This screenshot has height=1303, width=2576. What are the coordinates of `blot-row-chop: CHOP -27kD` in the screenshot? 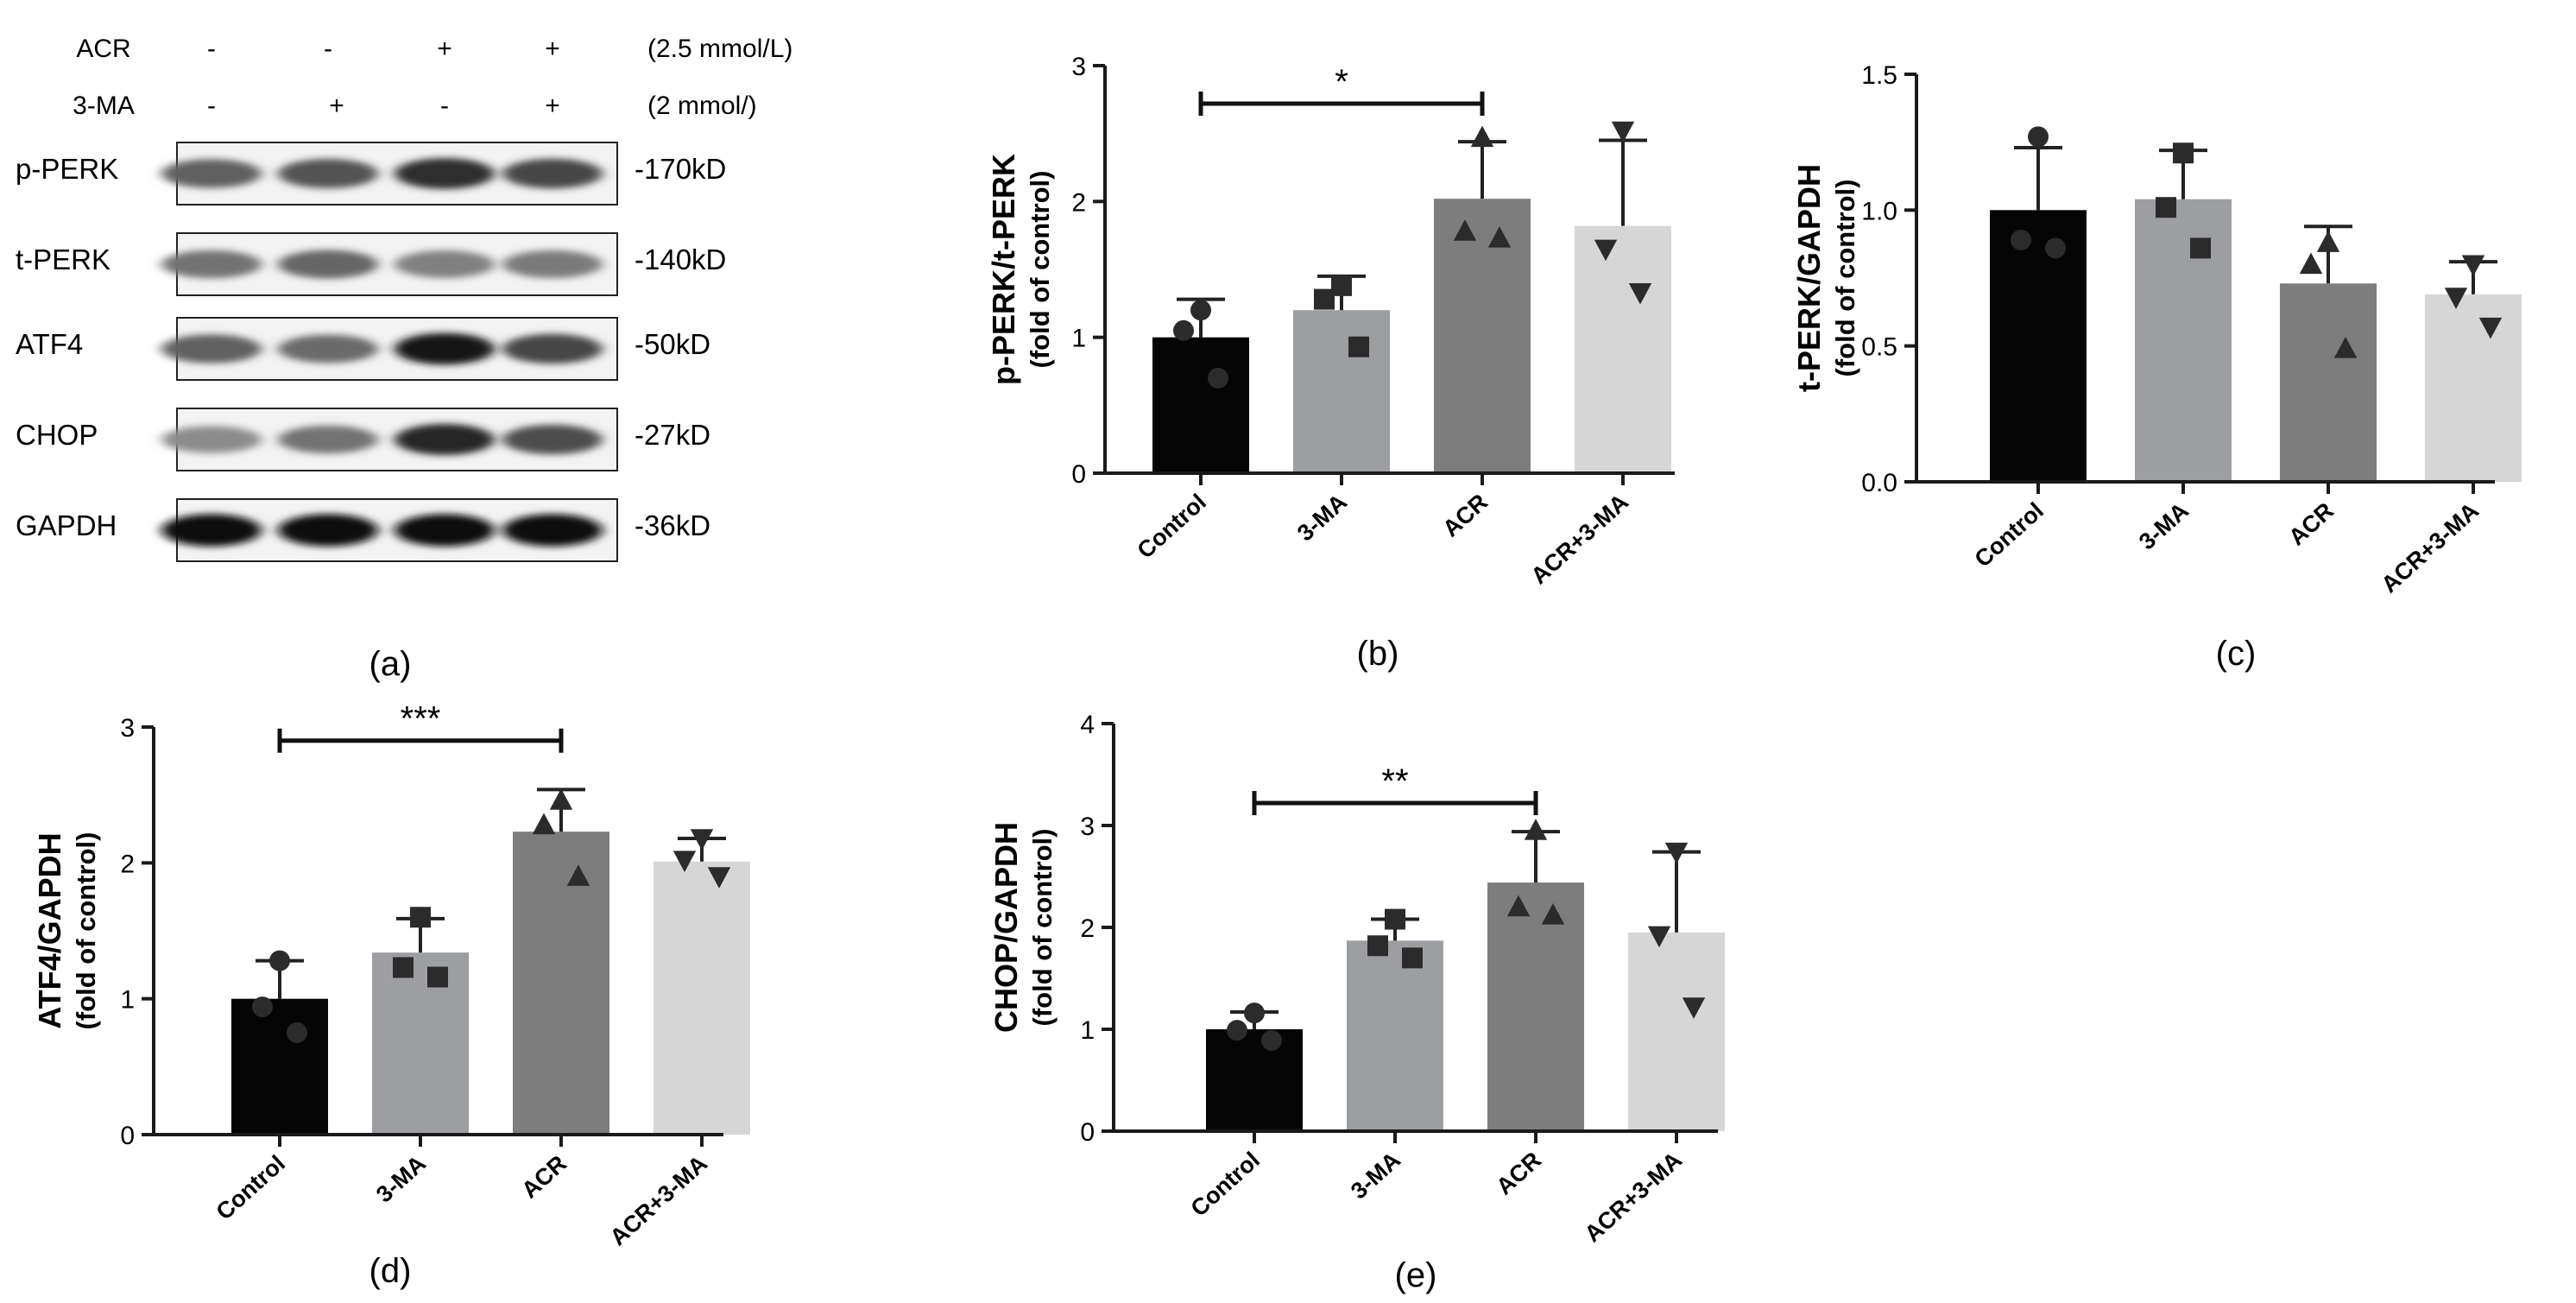 It's located at (363, 439).